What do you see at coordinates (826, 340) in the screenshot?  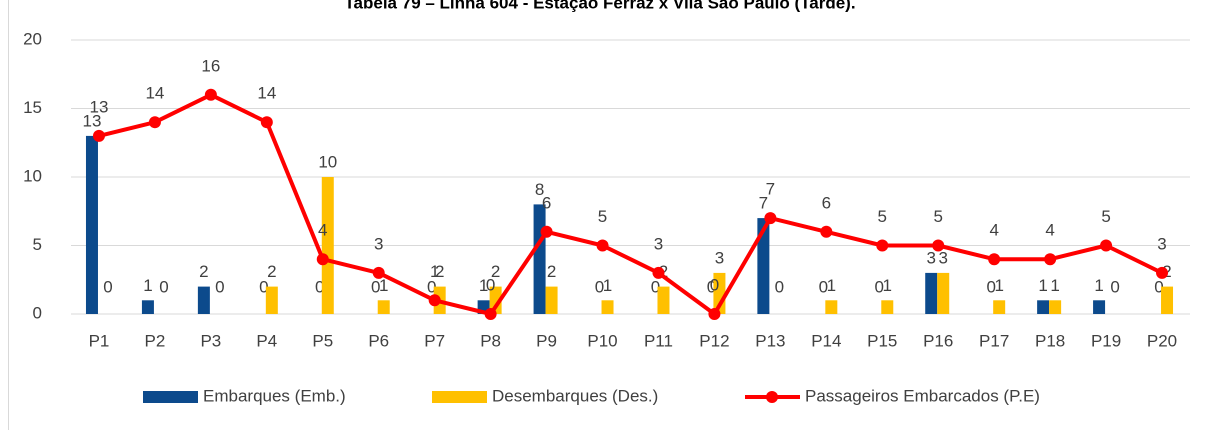 I see `x-tick-label: P14` at bounding box center [826, 340].